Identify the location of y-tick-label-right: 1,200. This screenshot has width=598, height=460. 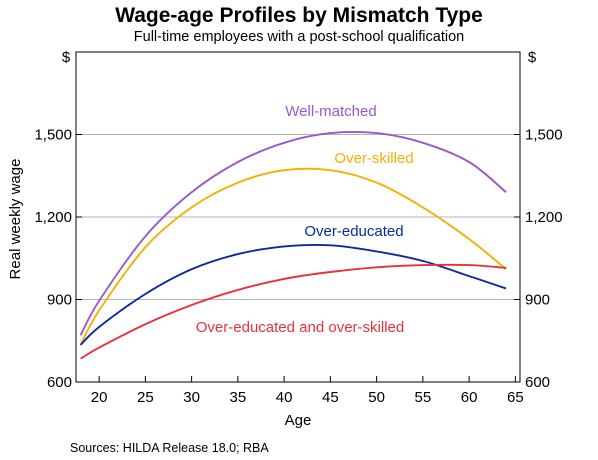
(544, 217).